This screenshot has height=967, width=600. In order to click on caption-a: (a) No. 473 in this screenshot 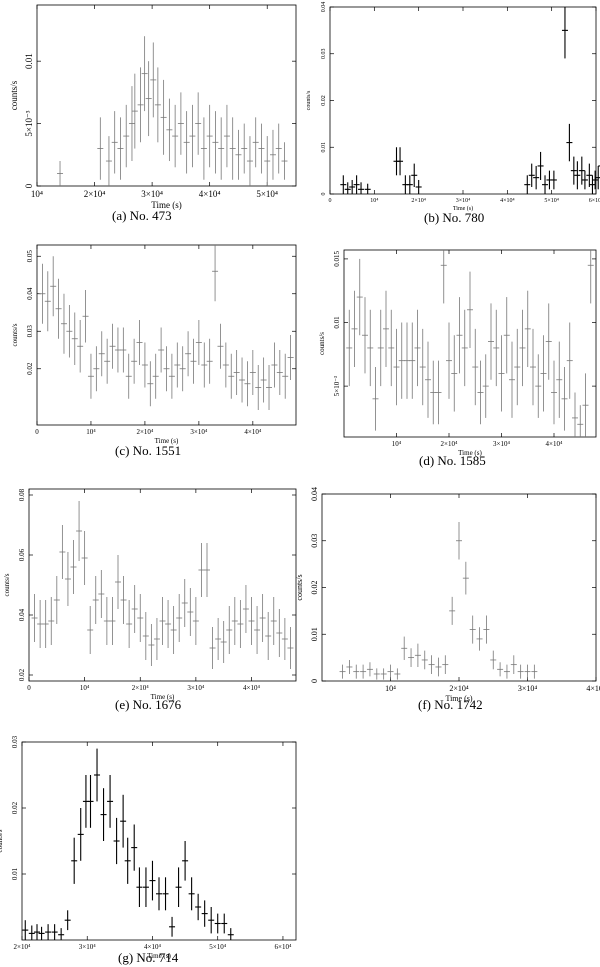, I will do `click(142, 215)`.